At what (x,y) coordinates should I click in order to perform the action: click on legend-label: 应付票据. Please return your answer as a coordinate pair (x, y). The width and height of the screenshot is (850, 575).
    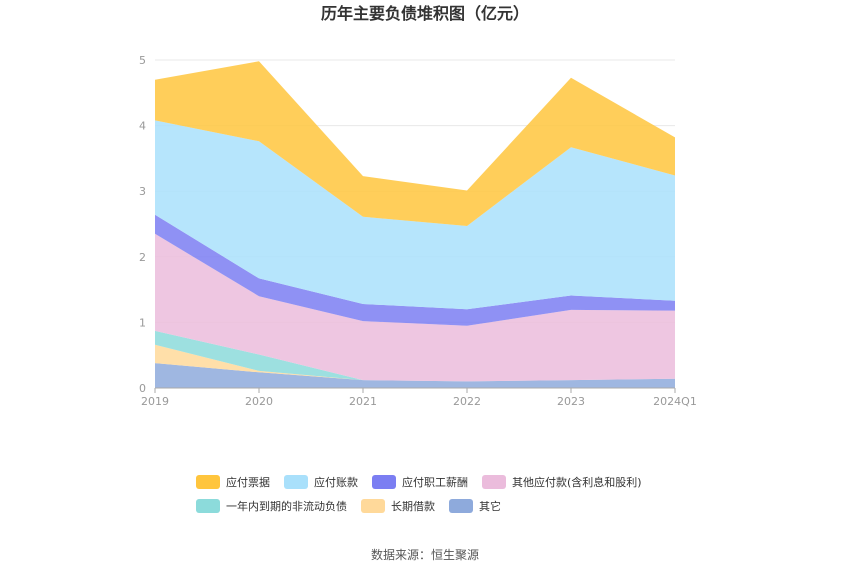
    Looking at the image, I should click on (248, 482).